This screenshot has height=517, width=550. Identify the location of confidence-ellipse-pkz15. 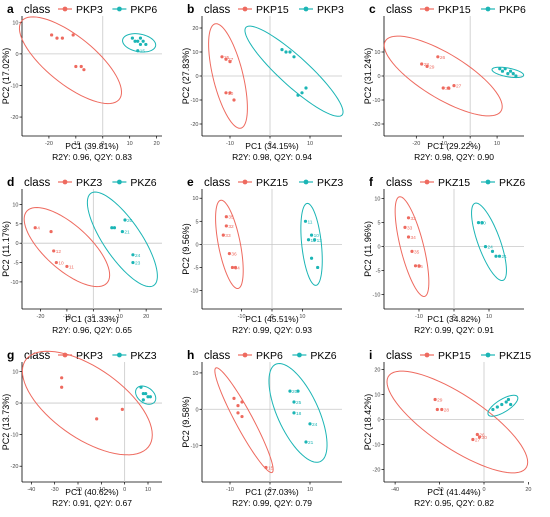
(229, 244).